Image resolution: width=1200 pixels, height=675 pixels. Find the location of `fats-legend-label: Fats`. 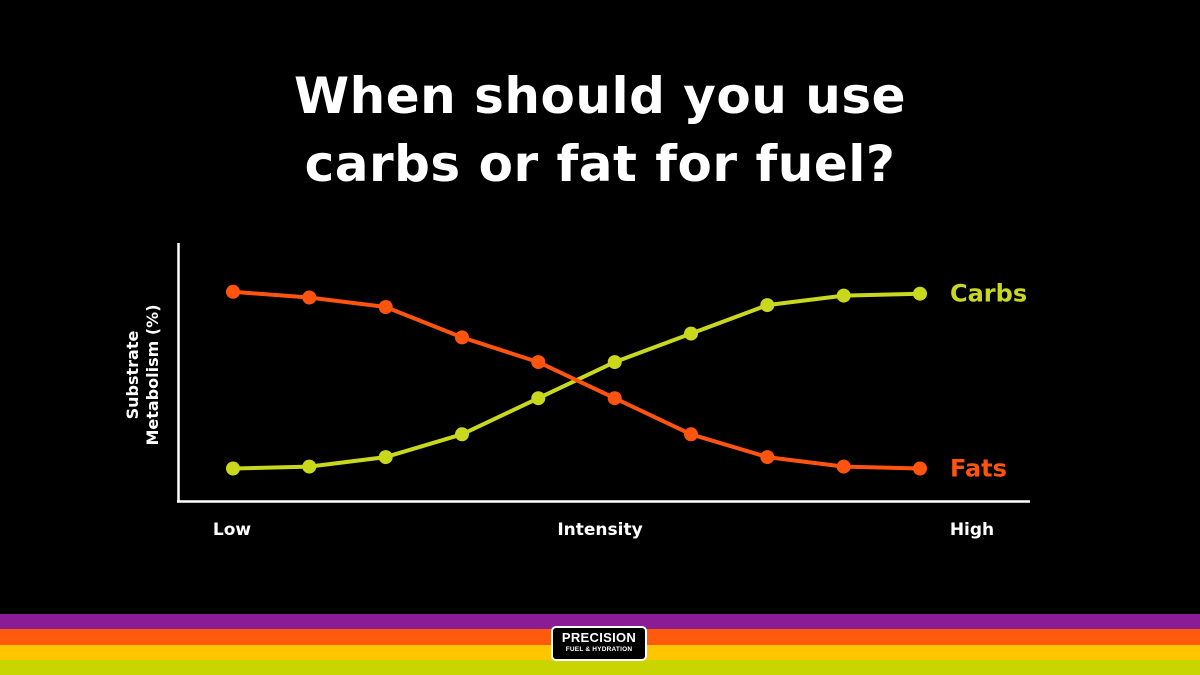

fats-legend-label: Fats is located at coordinates (978, 469).